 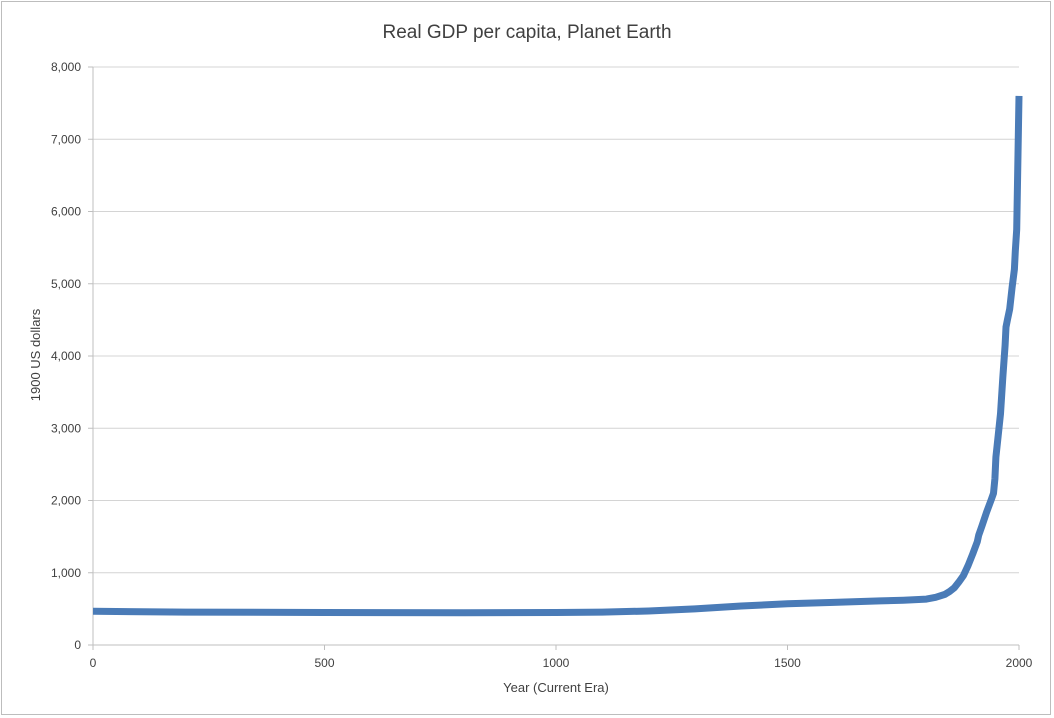 I want to click on x-tick-label: 1000, so click(x=556, y=663).